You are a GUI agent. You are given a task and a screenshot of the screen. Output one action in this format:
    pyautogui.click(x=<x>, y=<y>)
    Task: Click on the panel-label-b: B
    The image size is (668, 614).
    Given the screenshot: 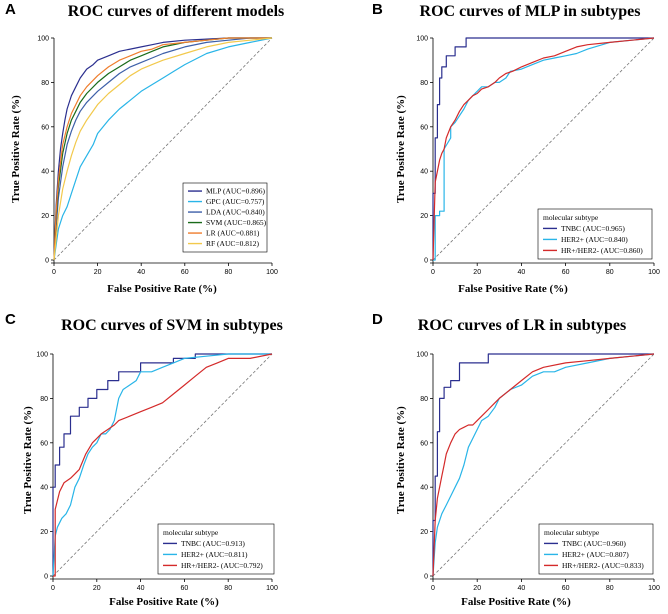 What is the action you would take?
    pyautogui.click(x=377, y=9)
    